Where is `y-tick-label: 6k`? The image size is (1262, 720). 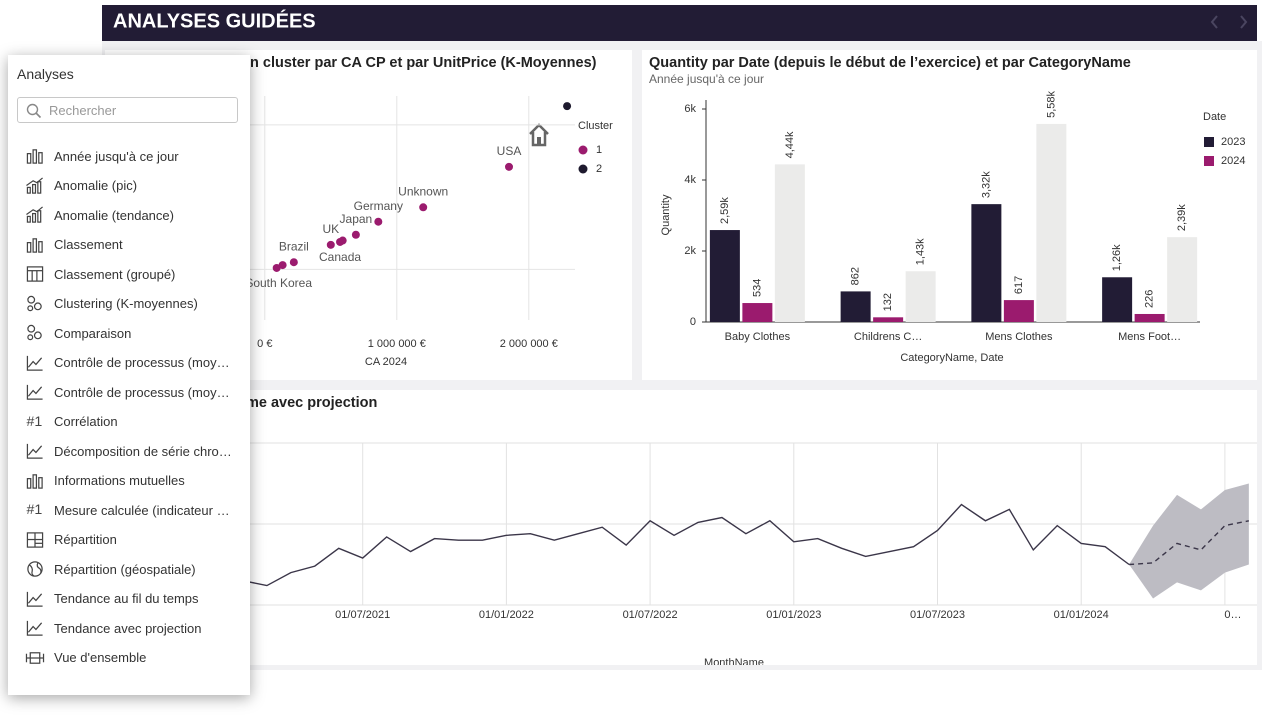 y-tick-label: 6k is located at coordinates (690, 109).